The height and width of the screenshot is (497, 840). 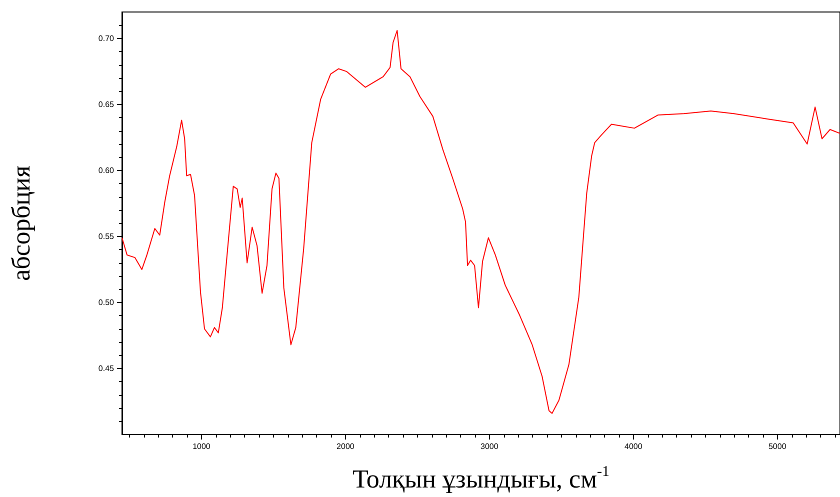 What do you see at coordinates (201, 446) in the screenshot?
I see `x-tick-label: 1000` at bounding box center [201, 446].